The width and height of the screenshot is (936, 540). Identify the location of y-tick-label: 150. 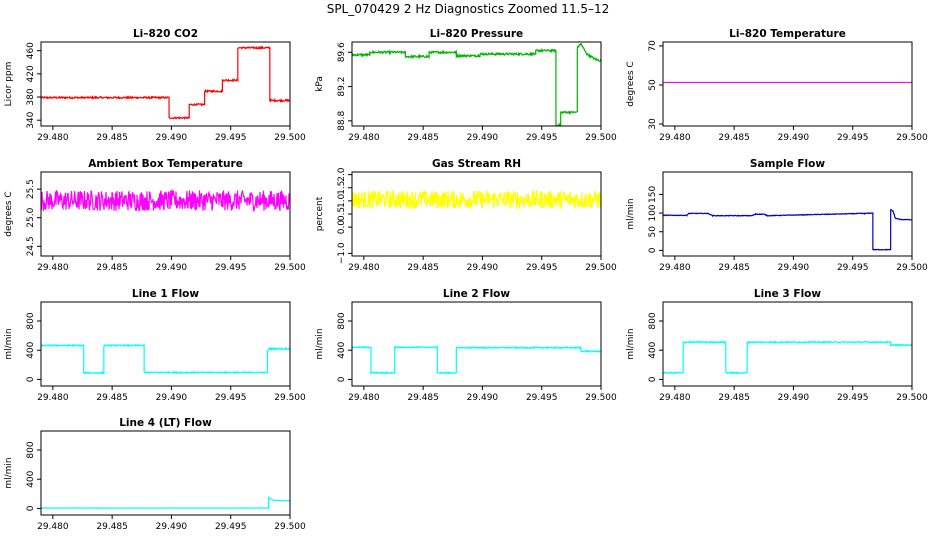
(653, 194).